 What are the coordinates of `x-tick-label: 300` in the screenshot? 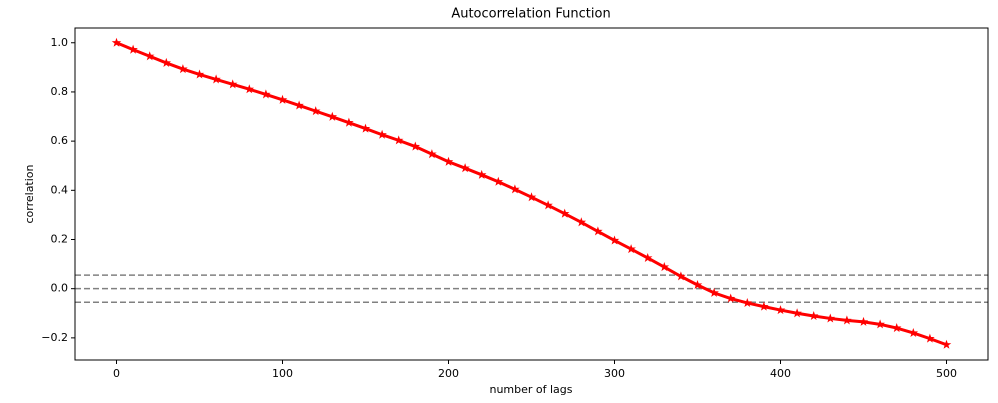 It's located at (614, 373).